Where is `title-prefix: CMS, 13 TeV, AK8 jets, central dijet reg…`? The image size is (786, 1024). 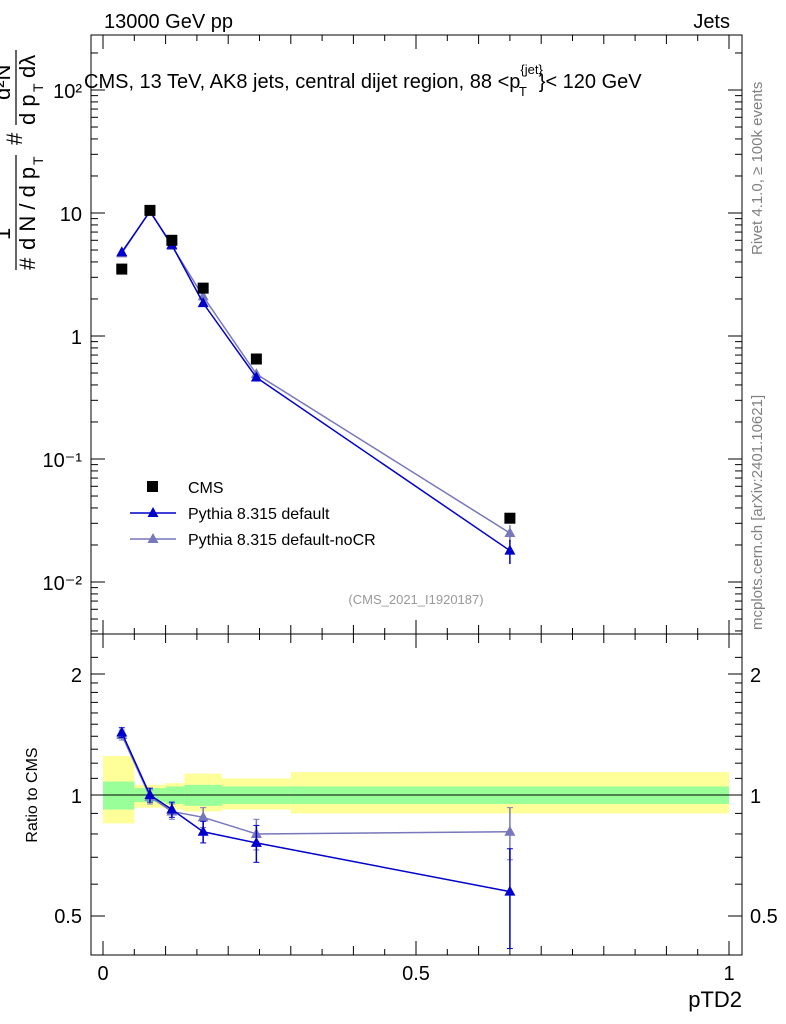
title-prefix: CMS, 13 TeV, AK8 jets, central dijet reg… is located at coordinates (302, 82).